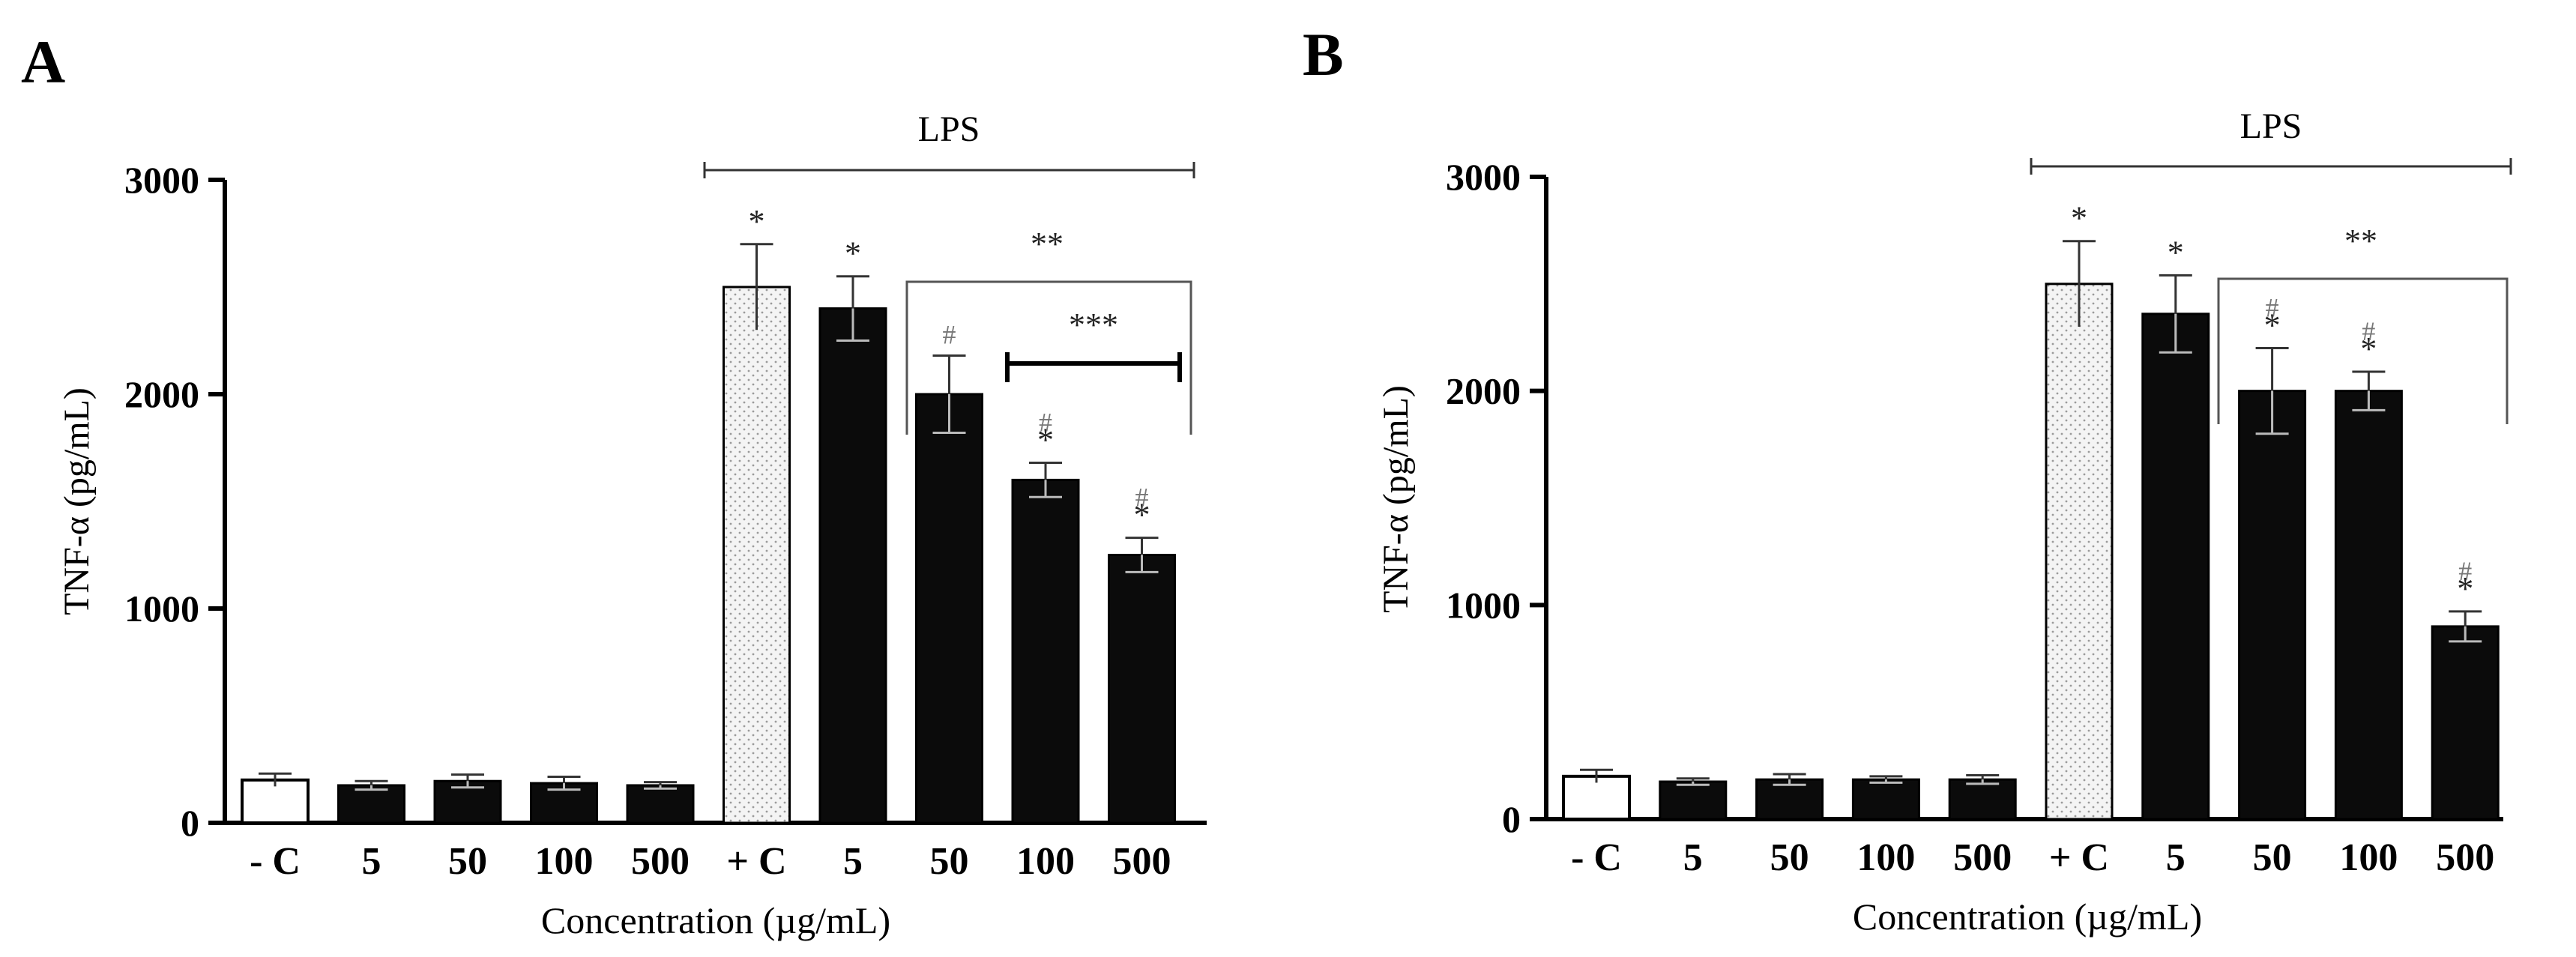 Image resolution: width=2576 pixels, height=957 pixels. What do you see at coordinates (949, 129) in the screenshot?
I see `panel-a-lps-label: LPS` at bounding box center [949, 129].